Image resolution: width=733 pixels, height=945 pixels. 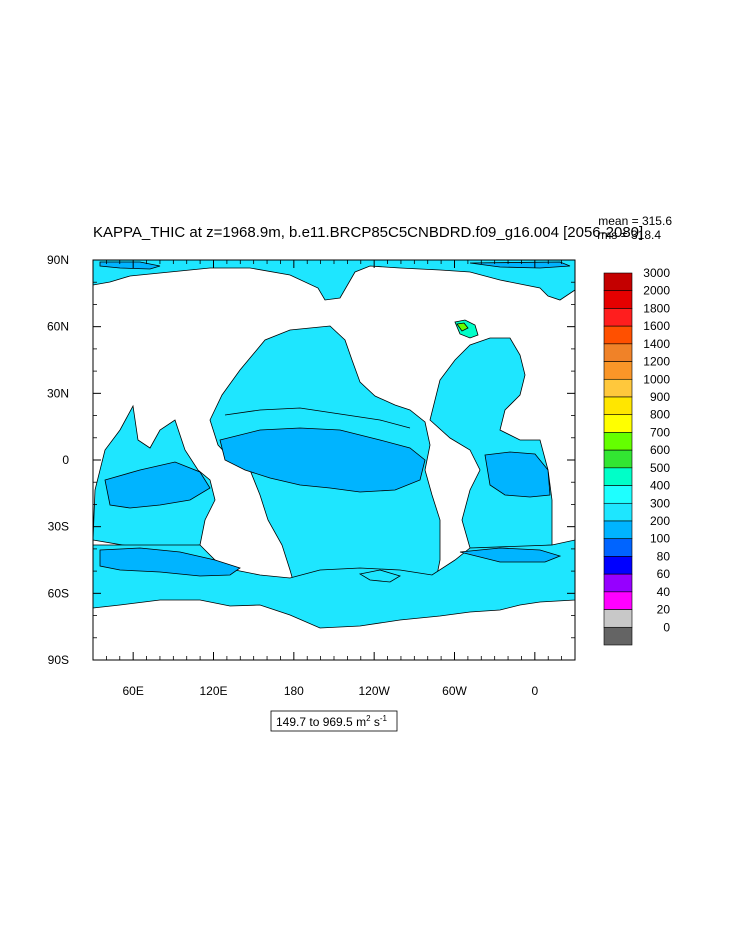 What do you see at coordinates (660, 486) in the screenshot?
I see `colorbar-label: 400` at bounding box center [660, 486].